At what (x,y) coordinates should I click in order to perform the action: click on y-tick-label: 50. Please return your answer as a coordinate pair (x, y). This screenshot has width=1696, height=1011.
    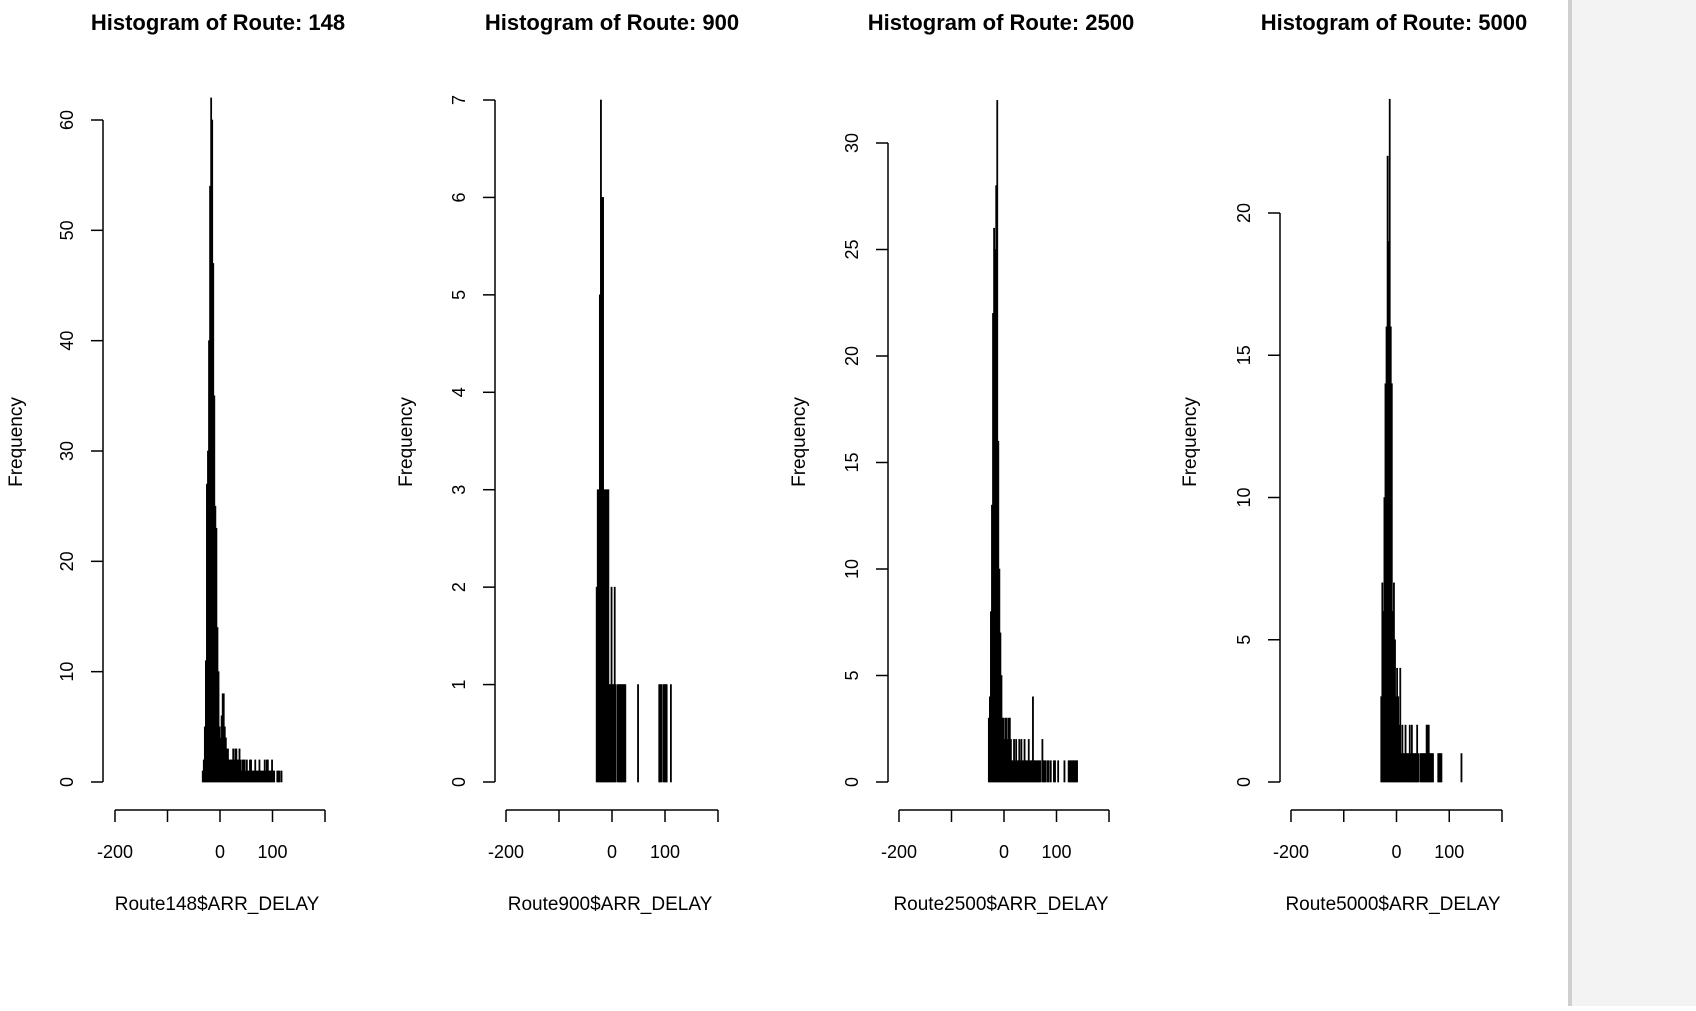
    Looking at the image, I should click on (67, 230).